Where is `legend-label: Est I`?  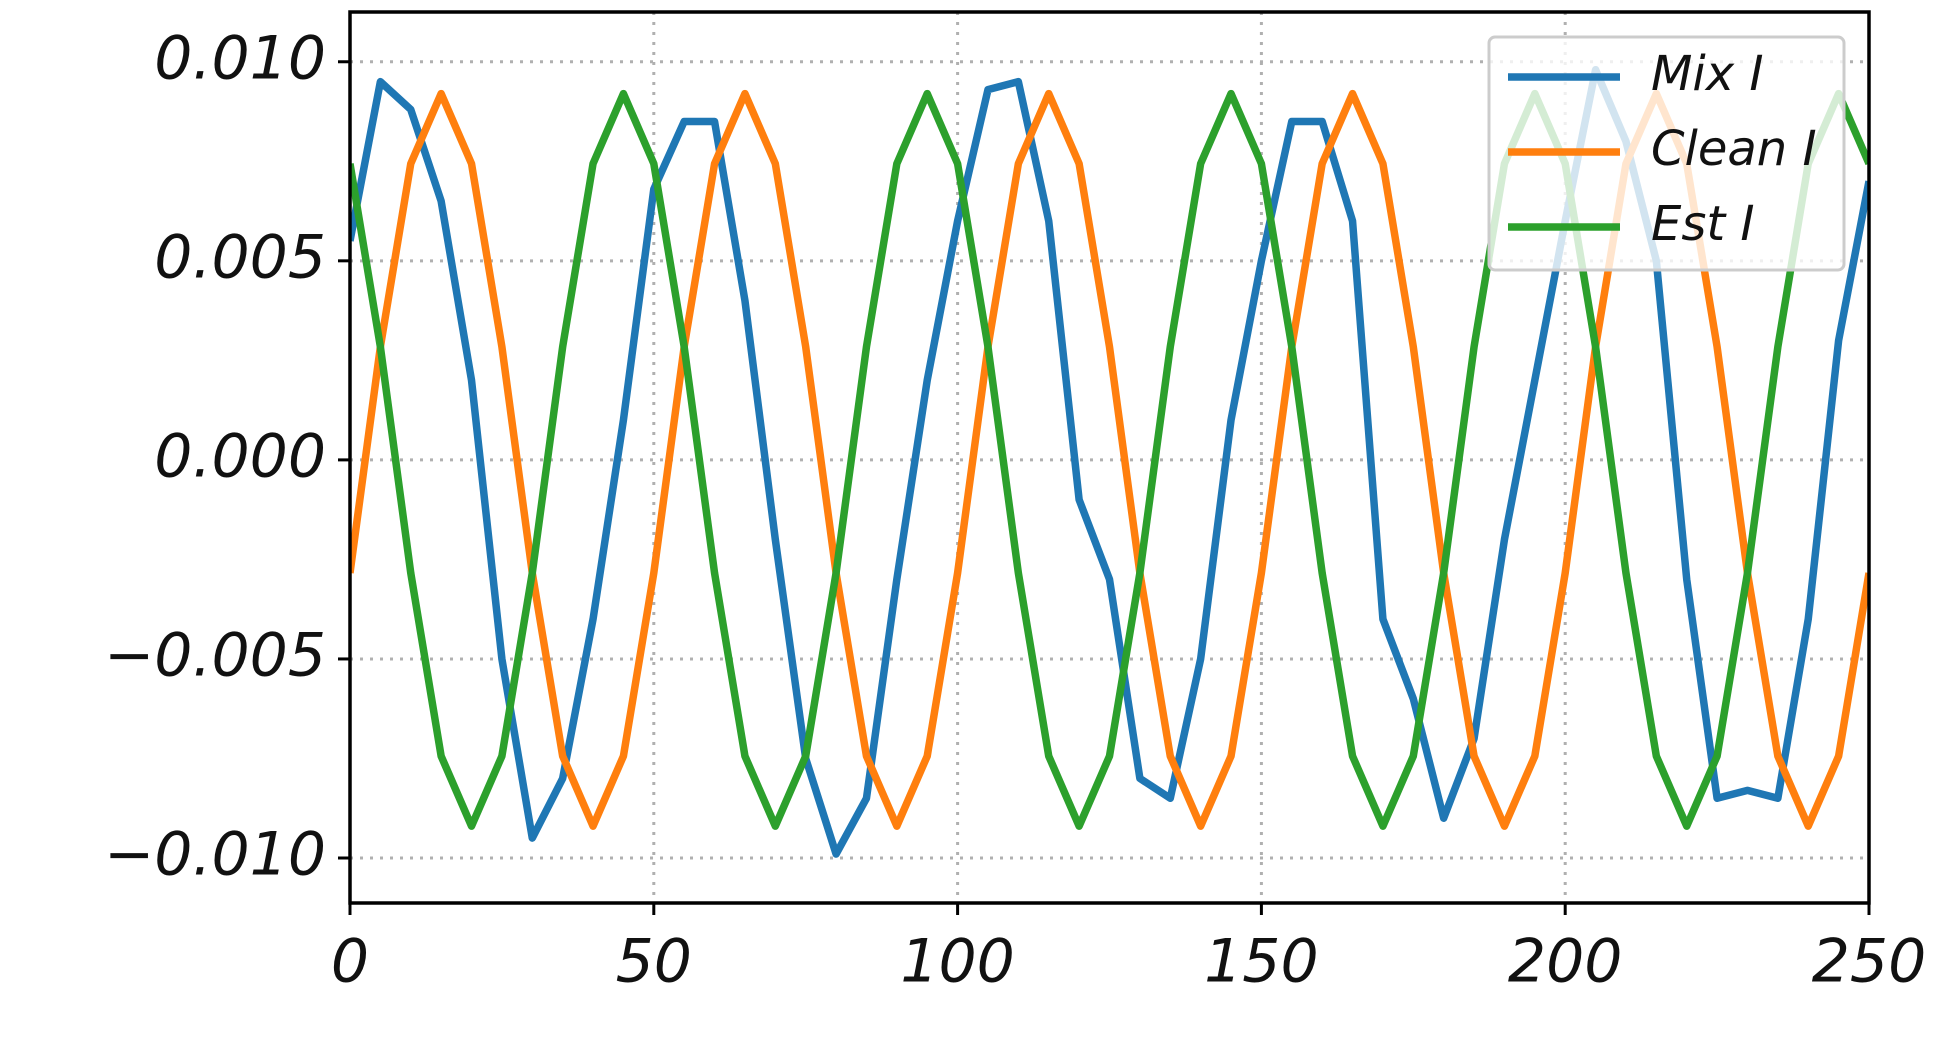 legend-label: Est I is located at coordinates (1703, 224).